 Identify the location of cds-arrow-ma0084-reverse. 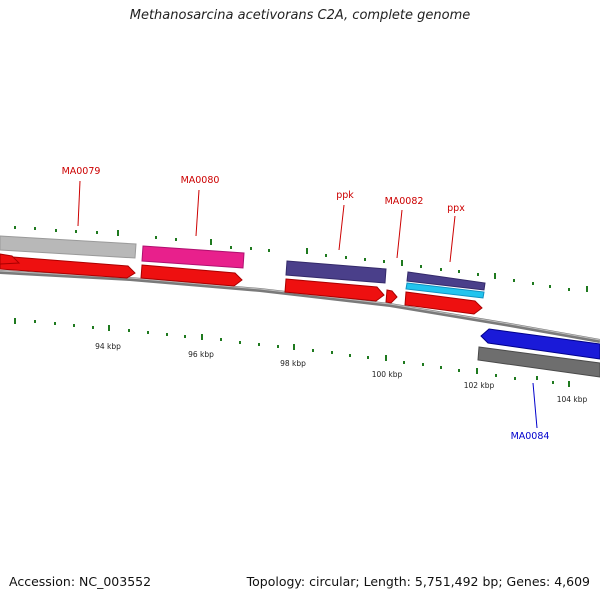
(540, 344).